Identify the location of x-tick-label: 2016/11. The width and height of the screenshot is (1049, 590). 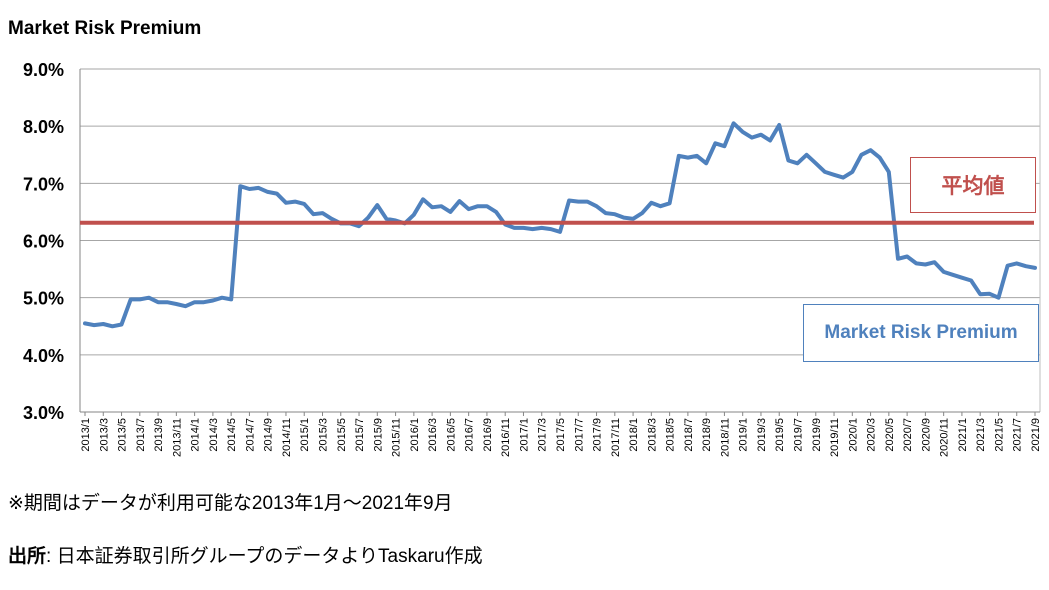
(506, 437).